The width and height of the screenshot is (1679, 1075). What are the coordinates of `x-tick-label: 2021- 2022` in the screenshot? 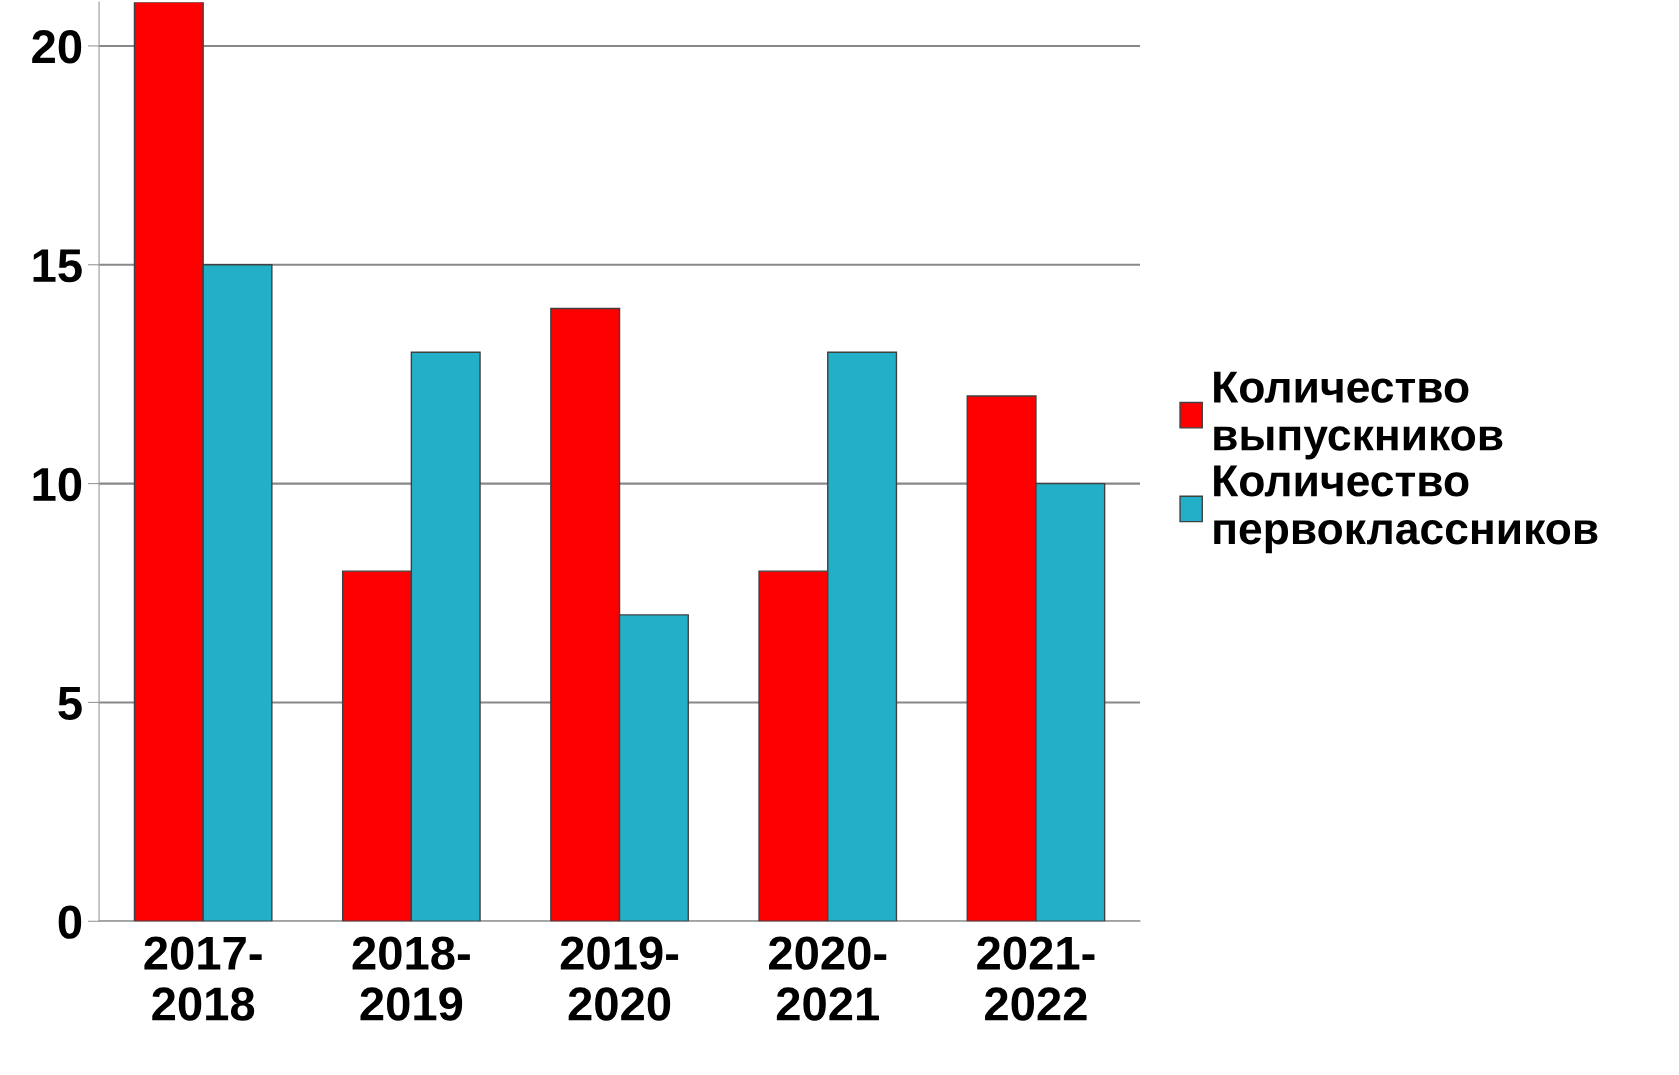 It's located at (1036, 978).